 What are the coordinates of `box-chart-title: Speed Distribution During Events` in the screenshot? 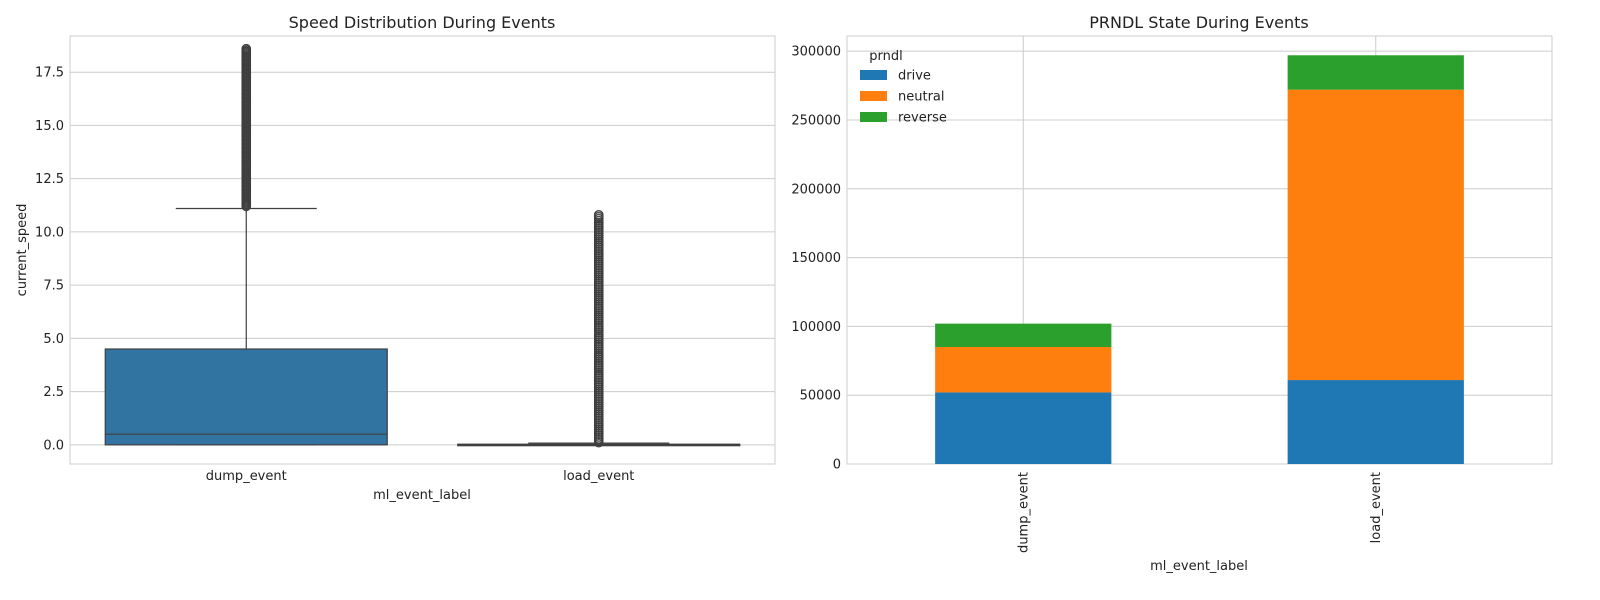 It's located at (422, 22).